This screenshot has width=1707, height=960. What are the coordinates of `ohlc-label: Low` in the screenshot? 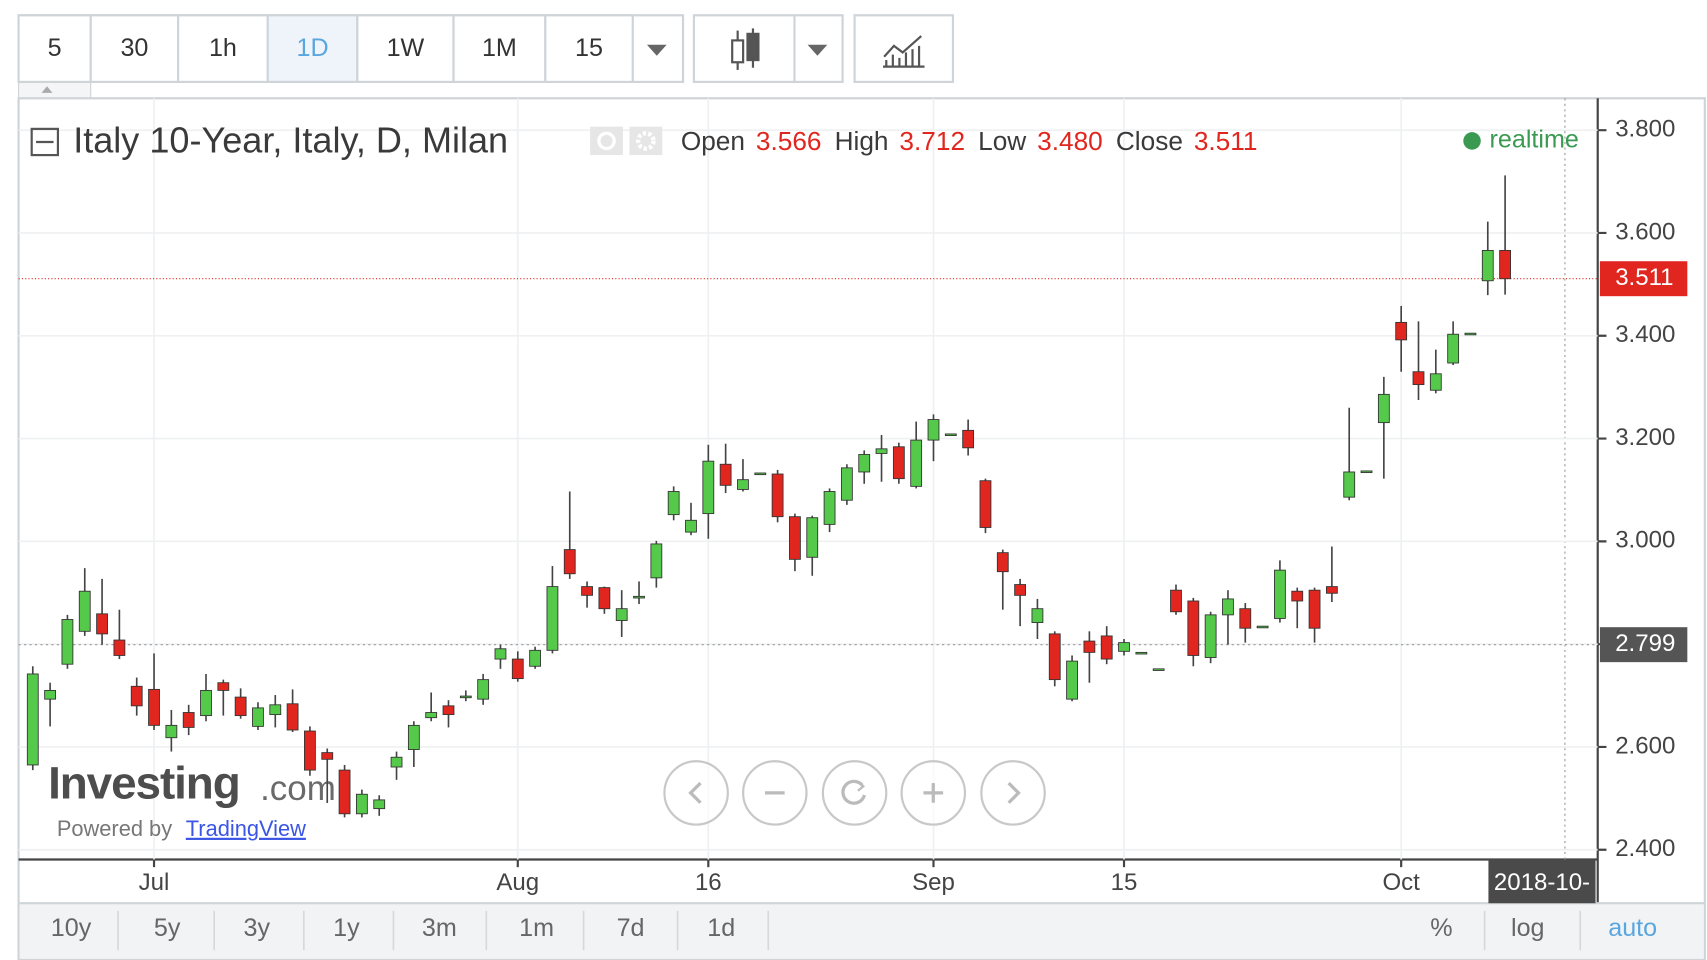 It's located at (1002, 141).